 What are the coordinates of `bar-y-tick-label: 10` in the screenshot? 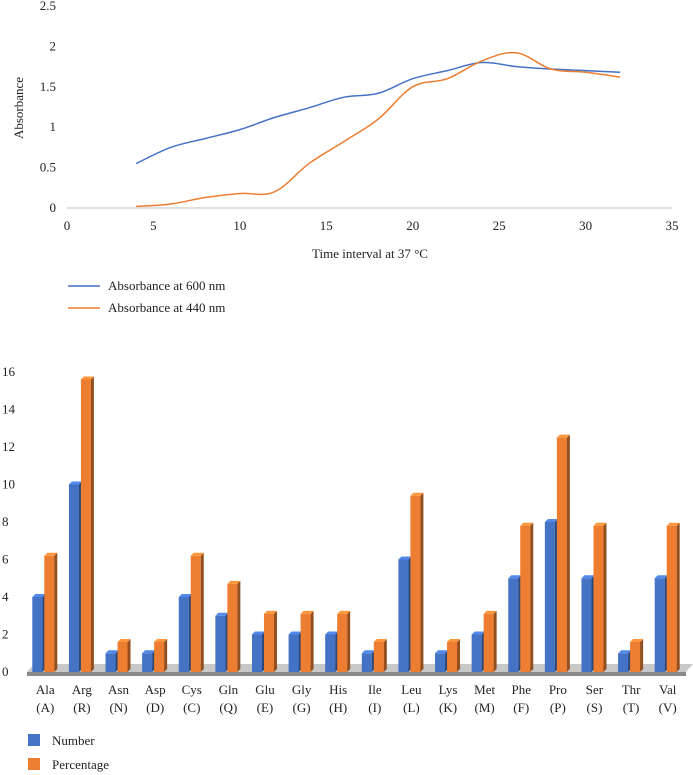 It's located at (8, 484).